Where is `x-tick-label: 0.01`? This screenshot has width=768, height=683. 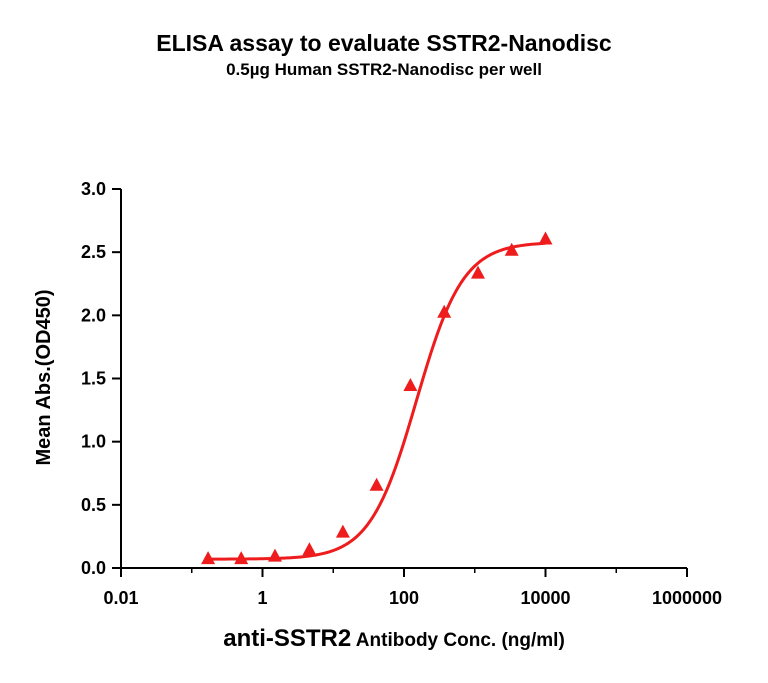
x-tick-label: 0.01 is located at coordinates (120, 598).